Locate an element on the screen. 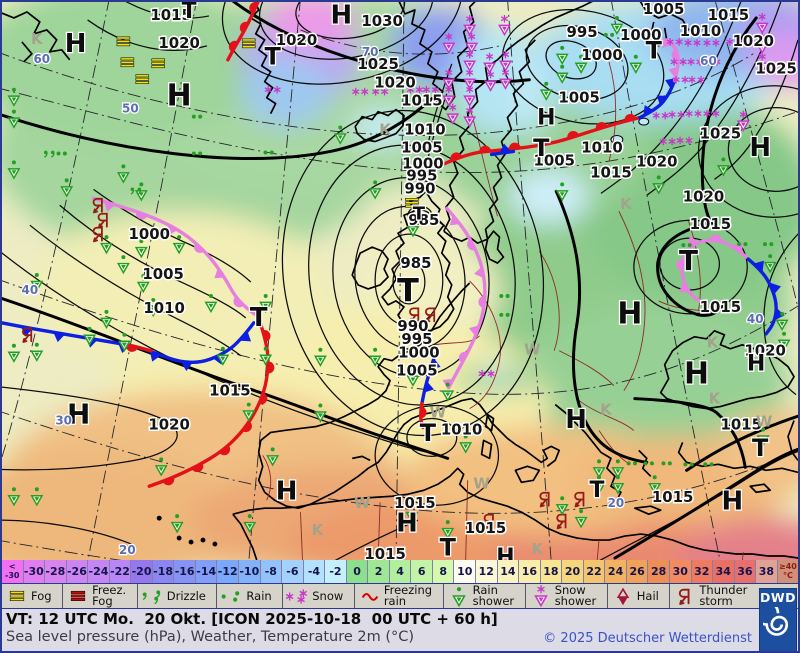 The height and width of the screenshot is (653, 800). scale-cell: 26 is located at coordinates (636, 571).